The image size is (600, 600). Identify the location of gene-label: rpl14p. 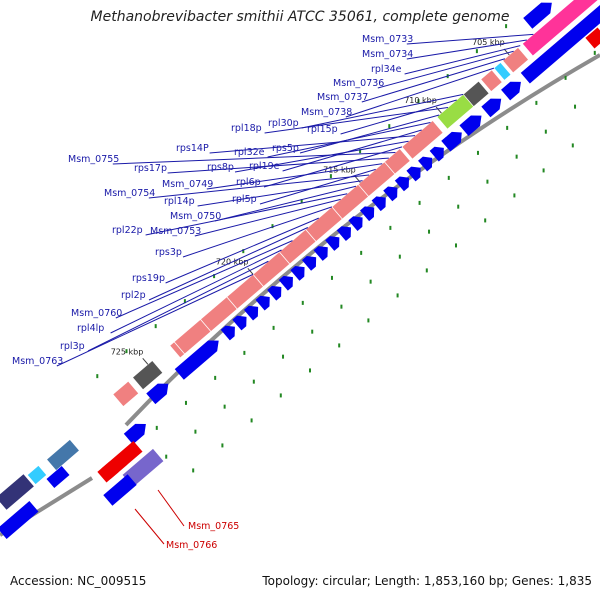
(179, 201).